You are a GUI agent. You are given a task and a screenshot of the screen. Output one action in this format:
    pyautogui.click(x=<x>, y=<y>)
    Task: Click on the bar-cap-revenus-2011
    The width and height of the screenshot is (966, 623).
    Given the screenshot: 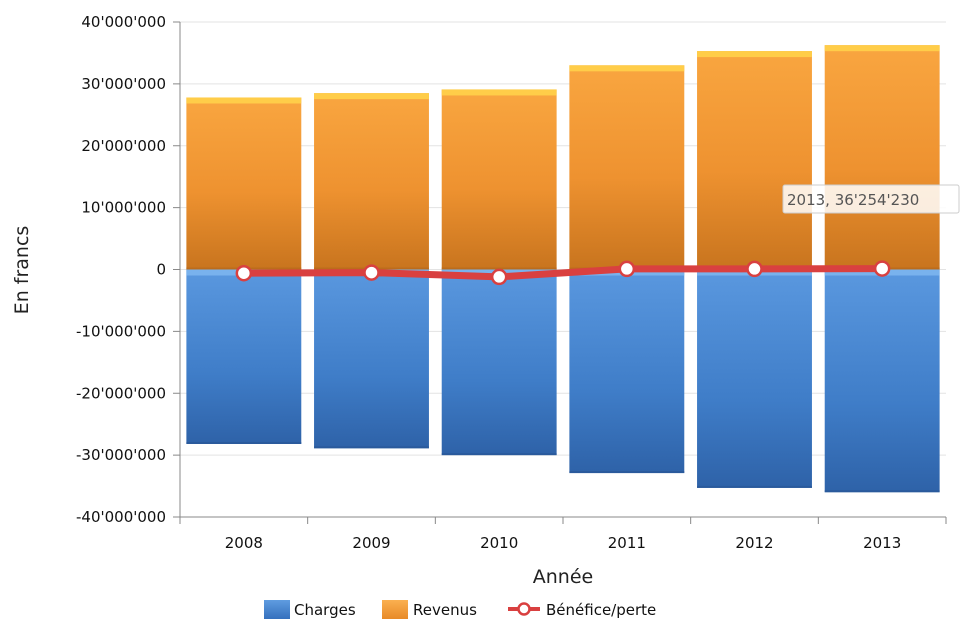 What is the action you would take?
    pyautogui.click(x=627, y=68)
    